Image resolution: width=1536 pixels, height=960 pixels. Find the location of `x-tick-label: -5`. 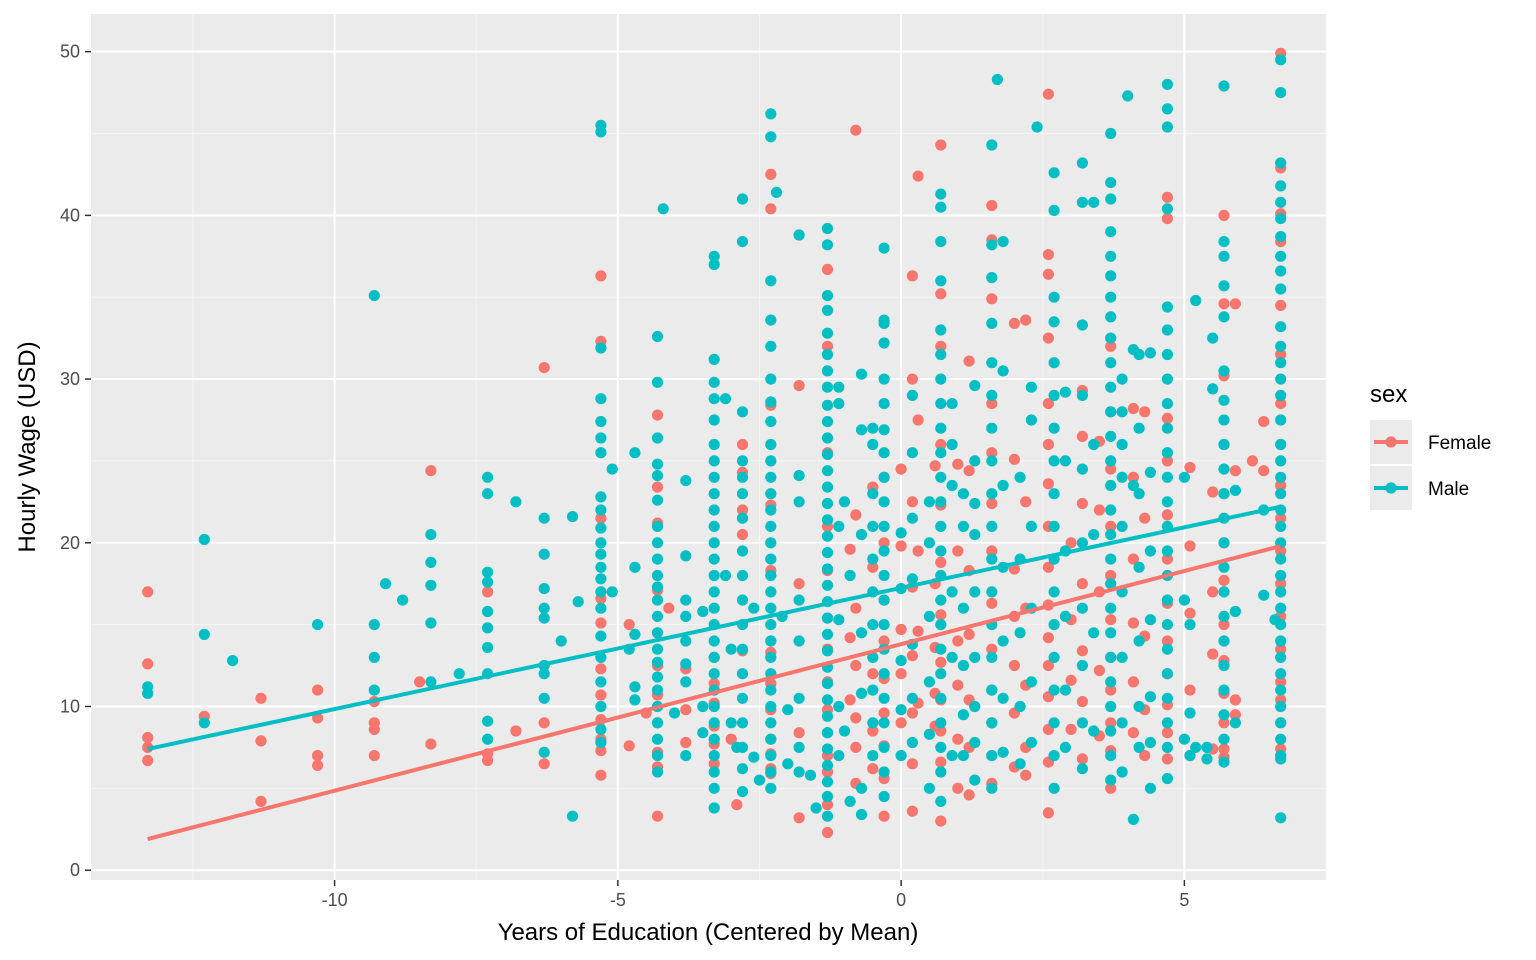

x-tick-label: -5 is located at coordinates (618, 900).